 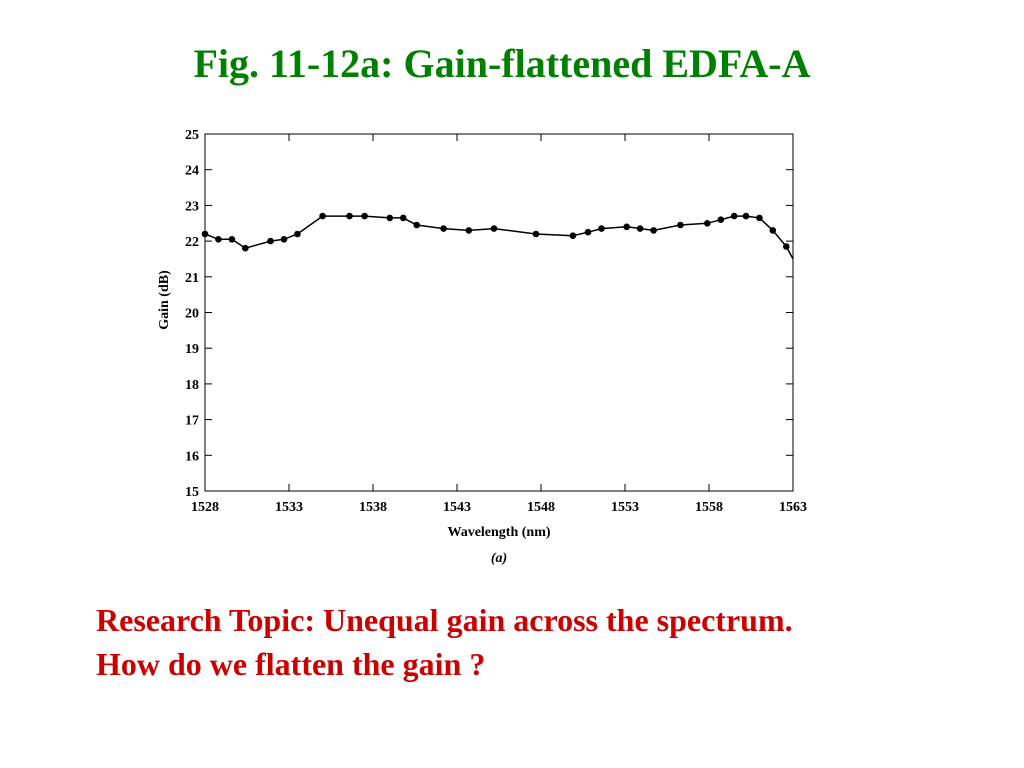 What do you see at coordinates (373, 507) in the screenshot?
I see `x-tick-label: 1538` at bounding box center [373, 507].